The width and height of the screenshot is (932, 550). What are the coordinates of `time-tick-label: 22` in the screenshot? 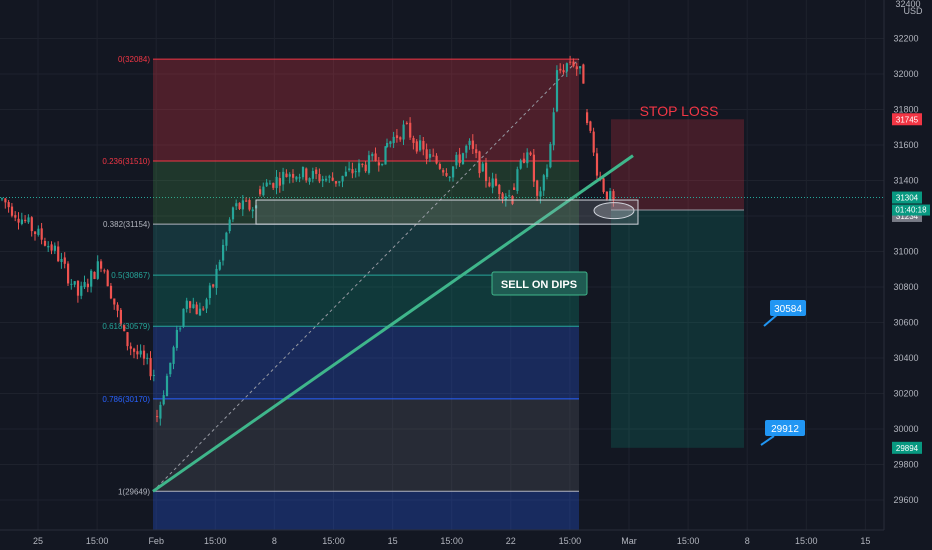 It's located at (511, 541).